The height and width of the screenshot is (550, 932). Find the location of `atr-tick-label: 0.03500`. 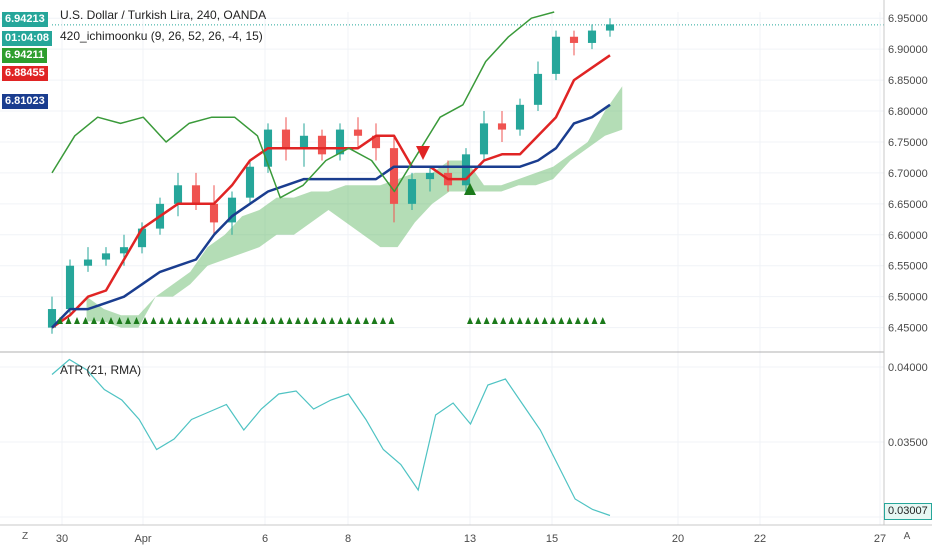

atr-tick-label: 0.03500 is located at coordinates (908, 443).